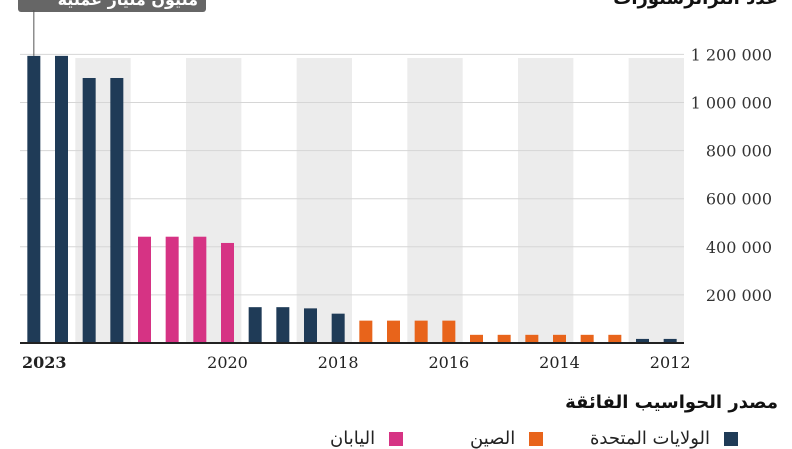 The height and width of the screenshot is (449, 792). I want to click on legend-item-usa: الولايات المتحدة, so click(664, 438).